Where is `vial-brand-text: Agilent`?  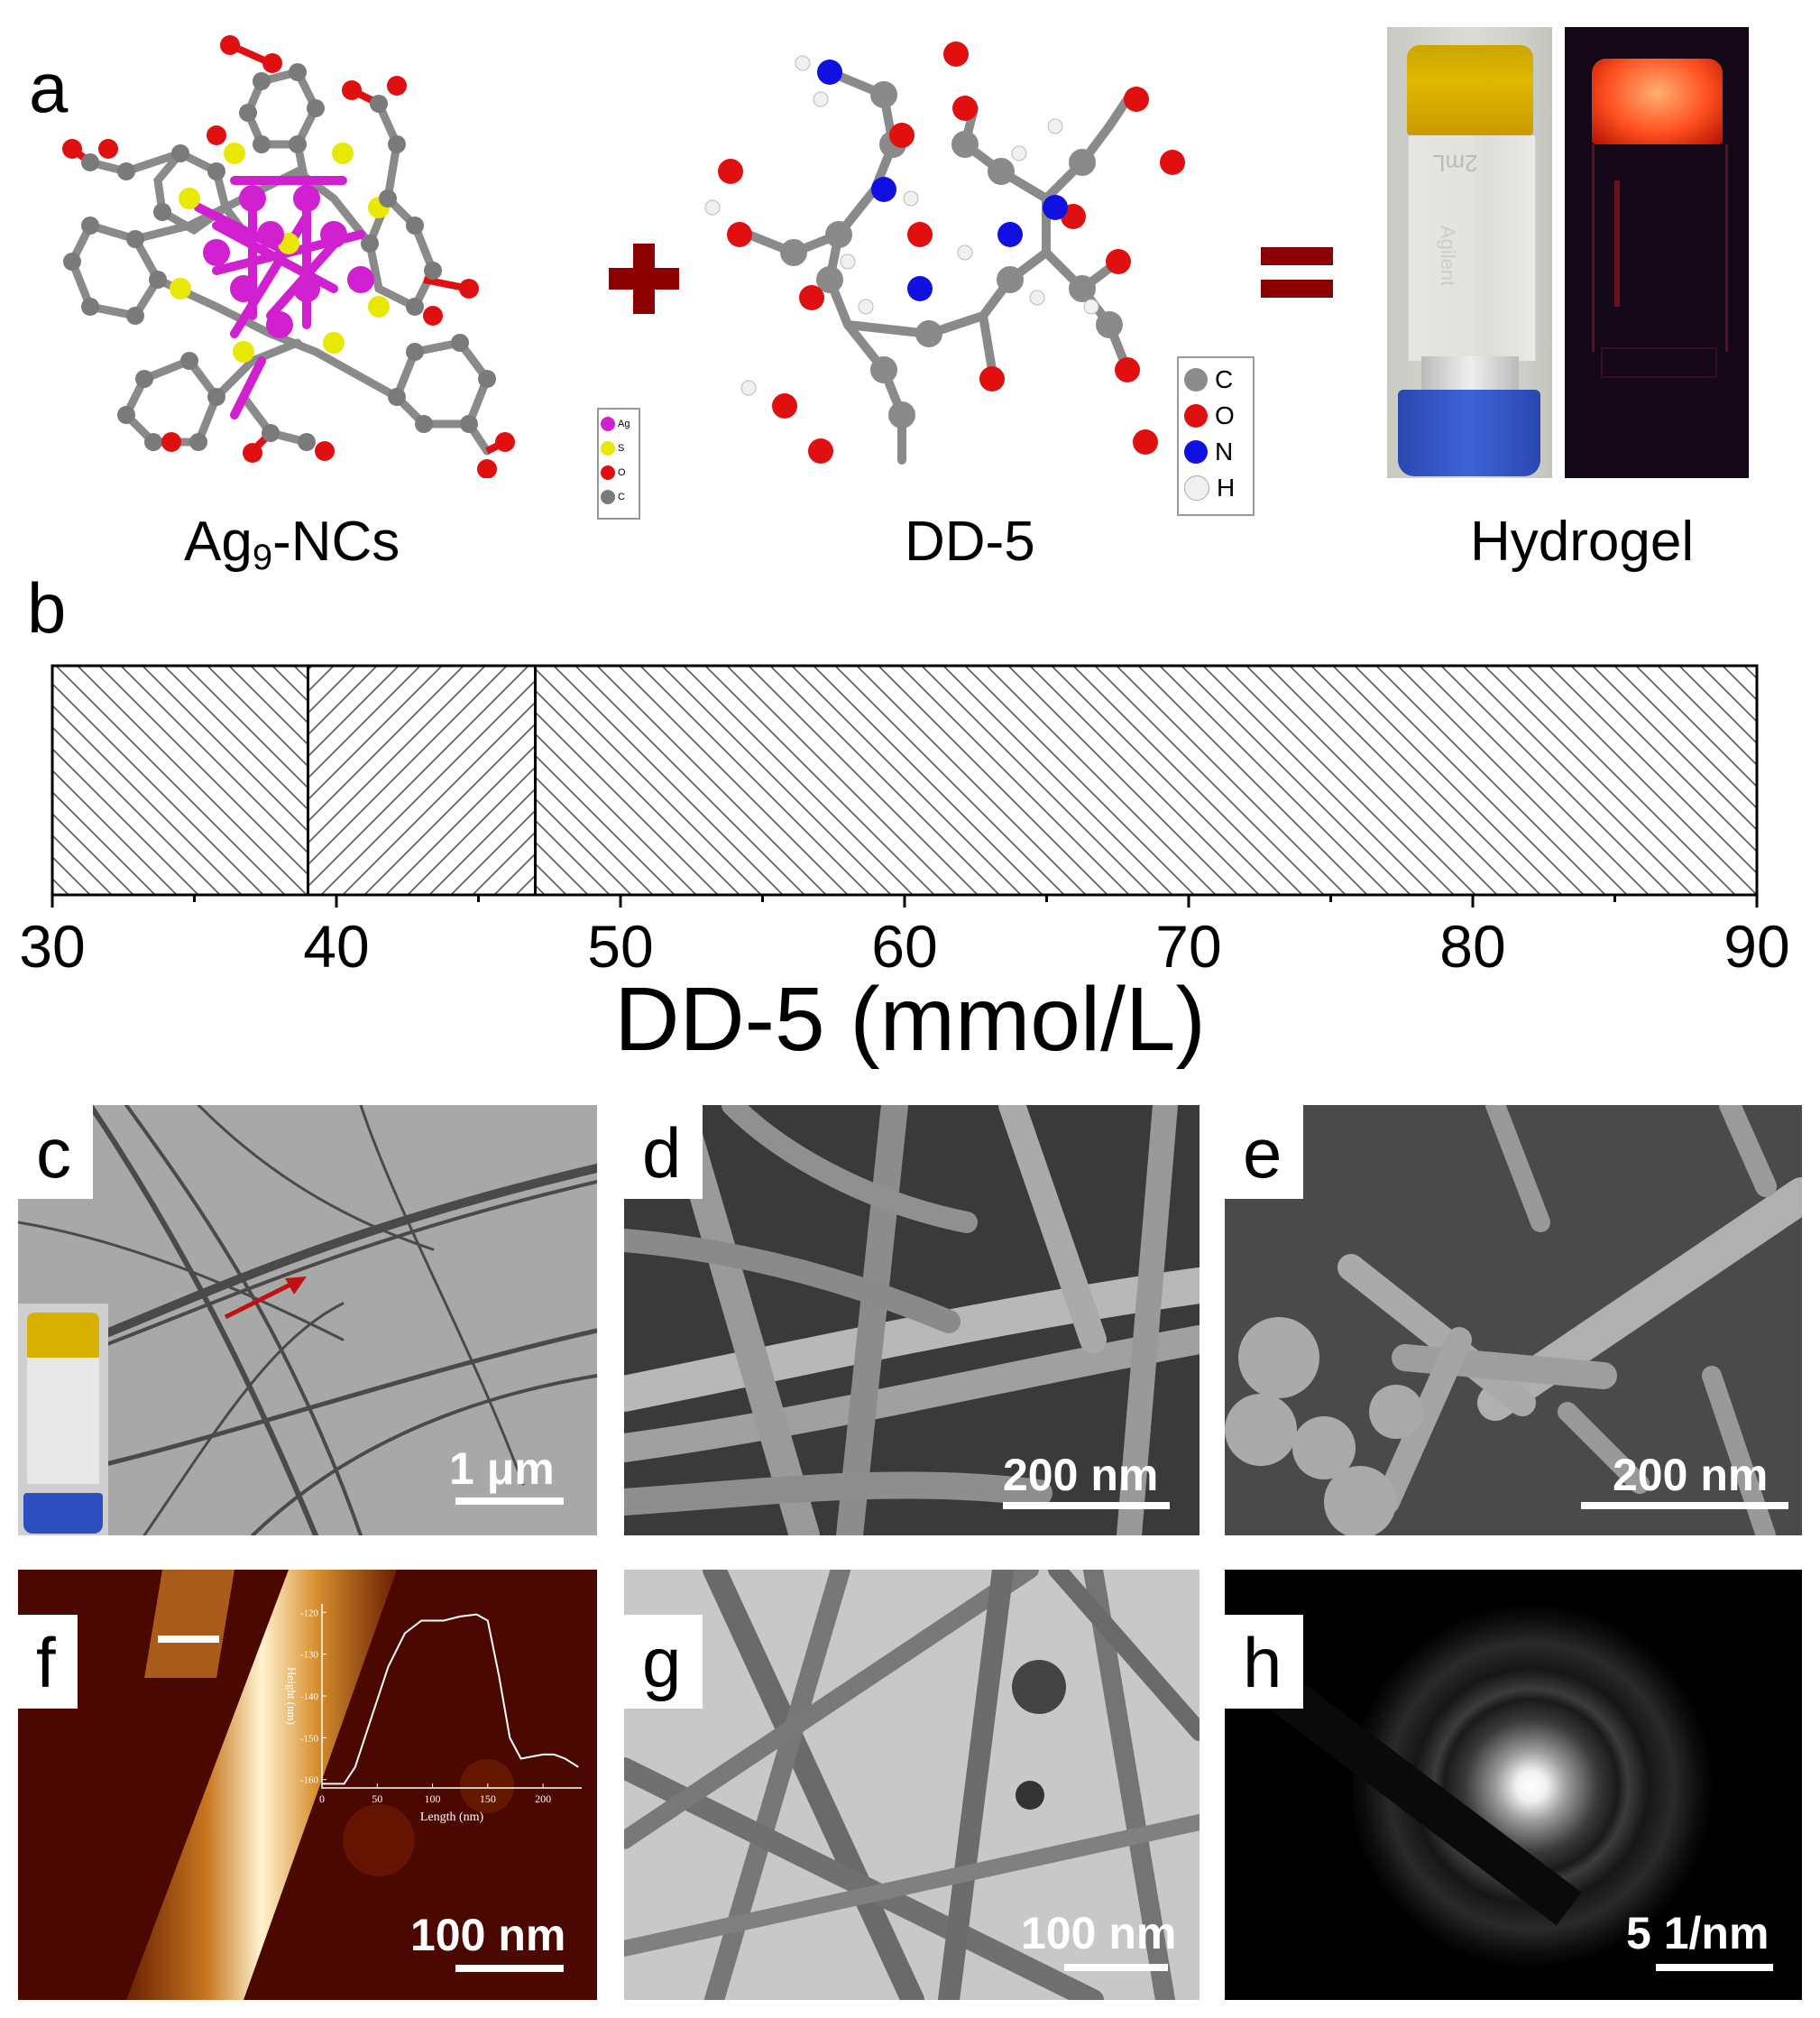 vial-brand-text: Agilent is located at coordinates (1448, 256).